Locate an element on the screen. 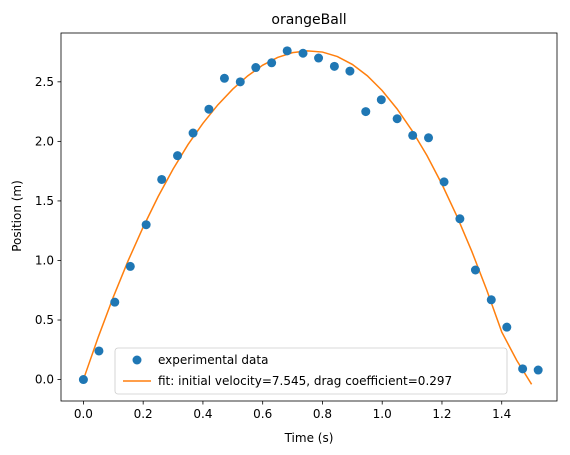 The image size is (570, 455). x-tick-label: 1.0 is located at coordinates (382, 414).